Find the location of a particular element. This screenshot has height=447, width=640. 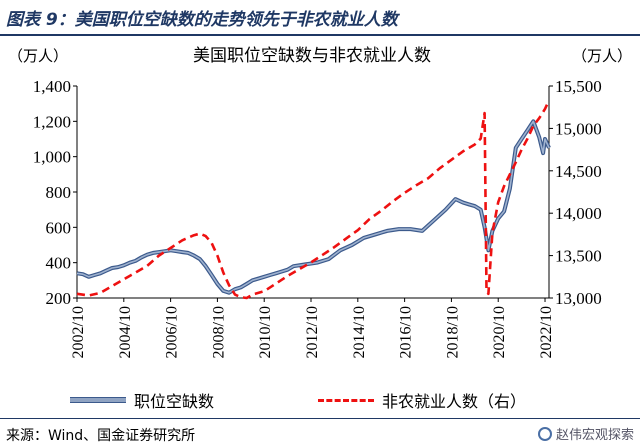

legend-swatch-dashed is located at coordinates (346, 400).